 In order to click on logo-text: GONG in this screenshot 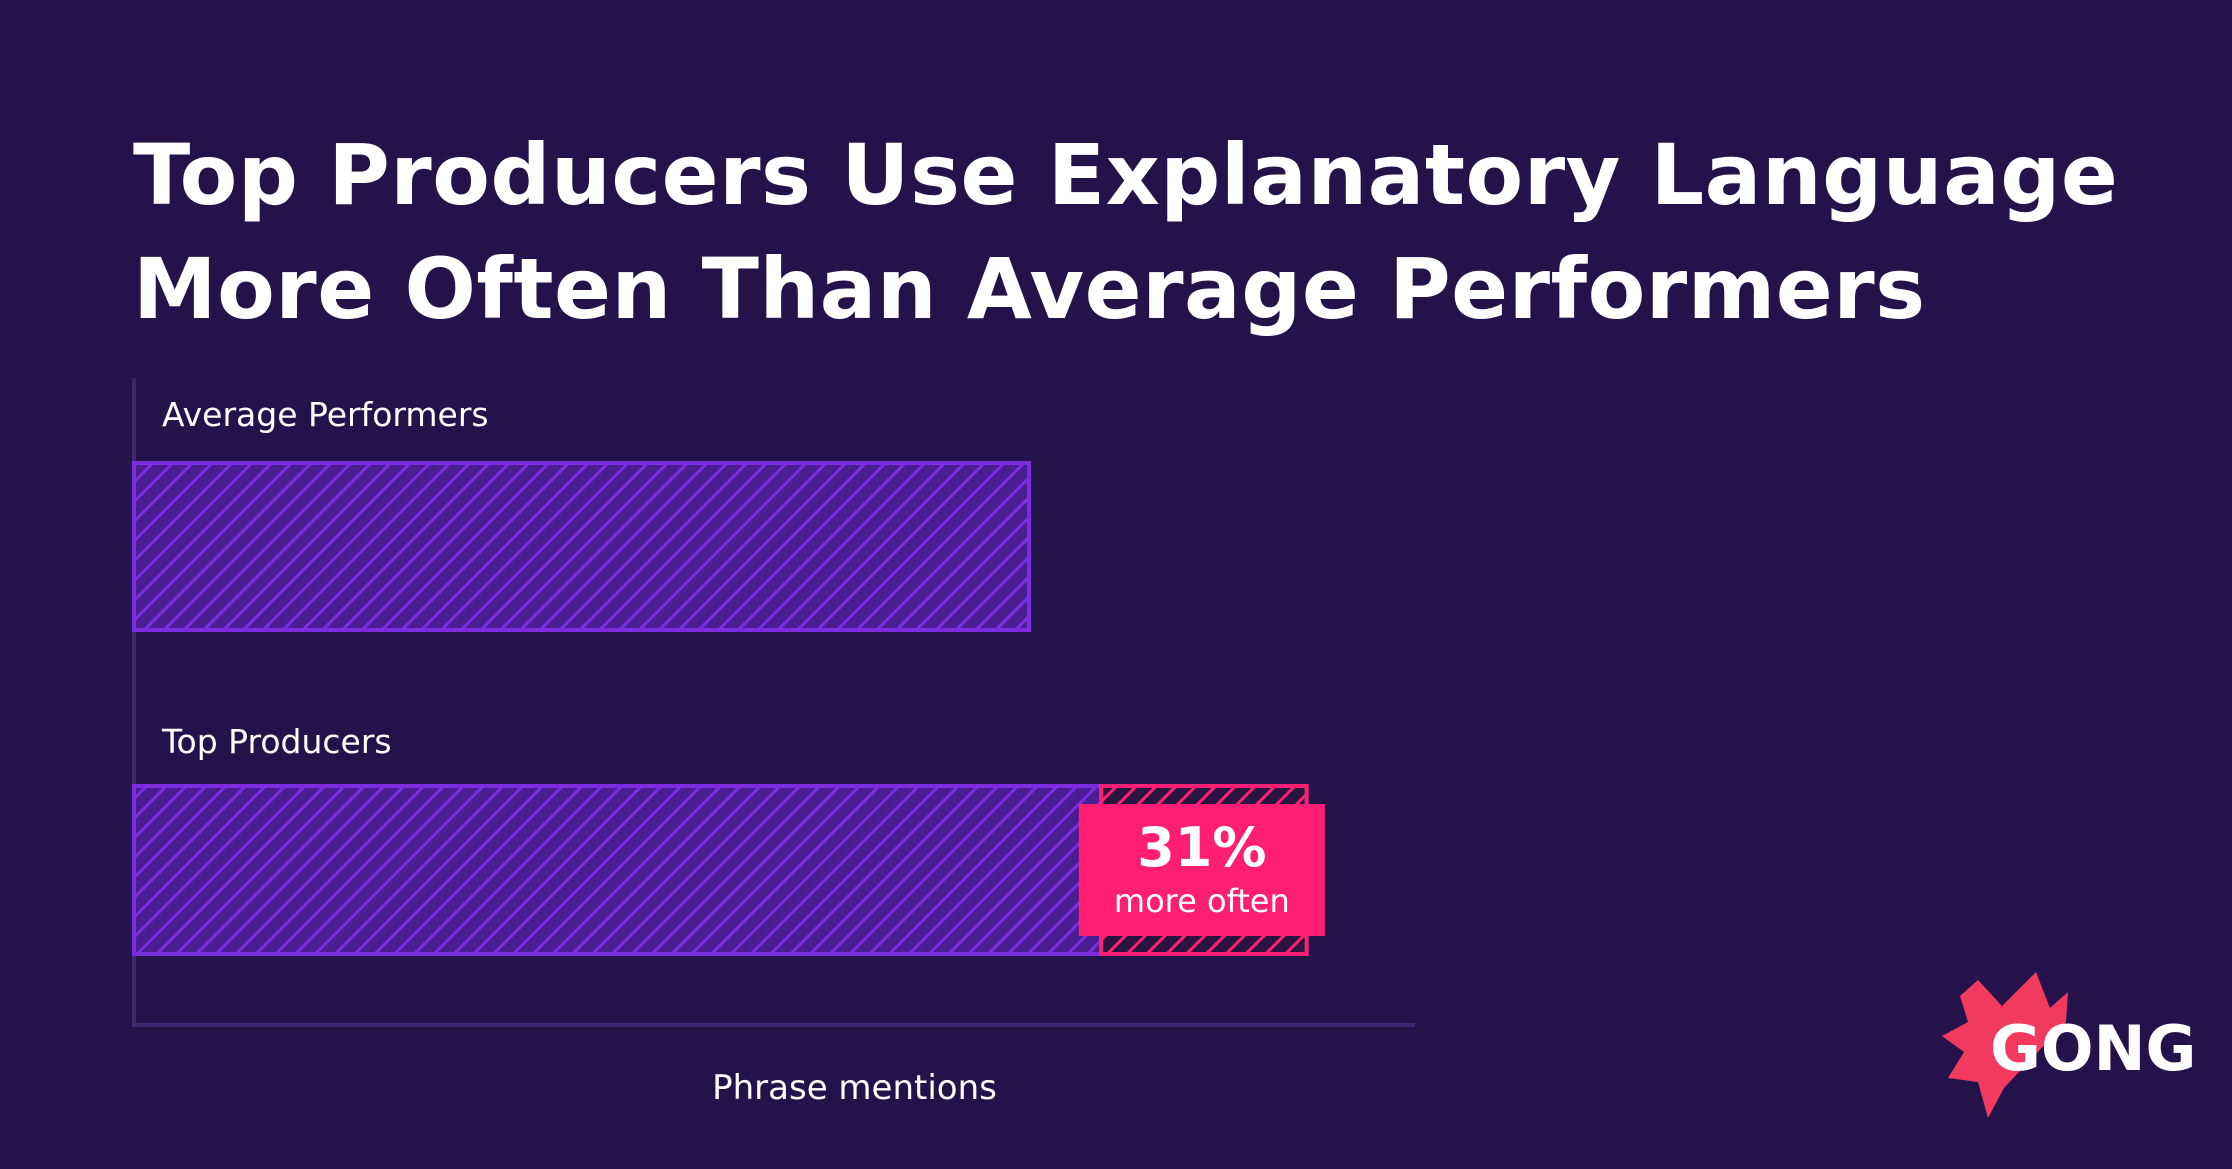, I will do `click(2093, 1048)`.